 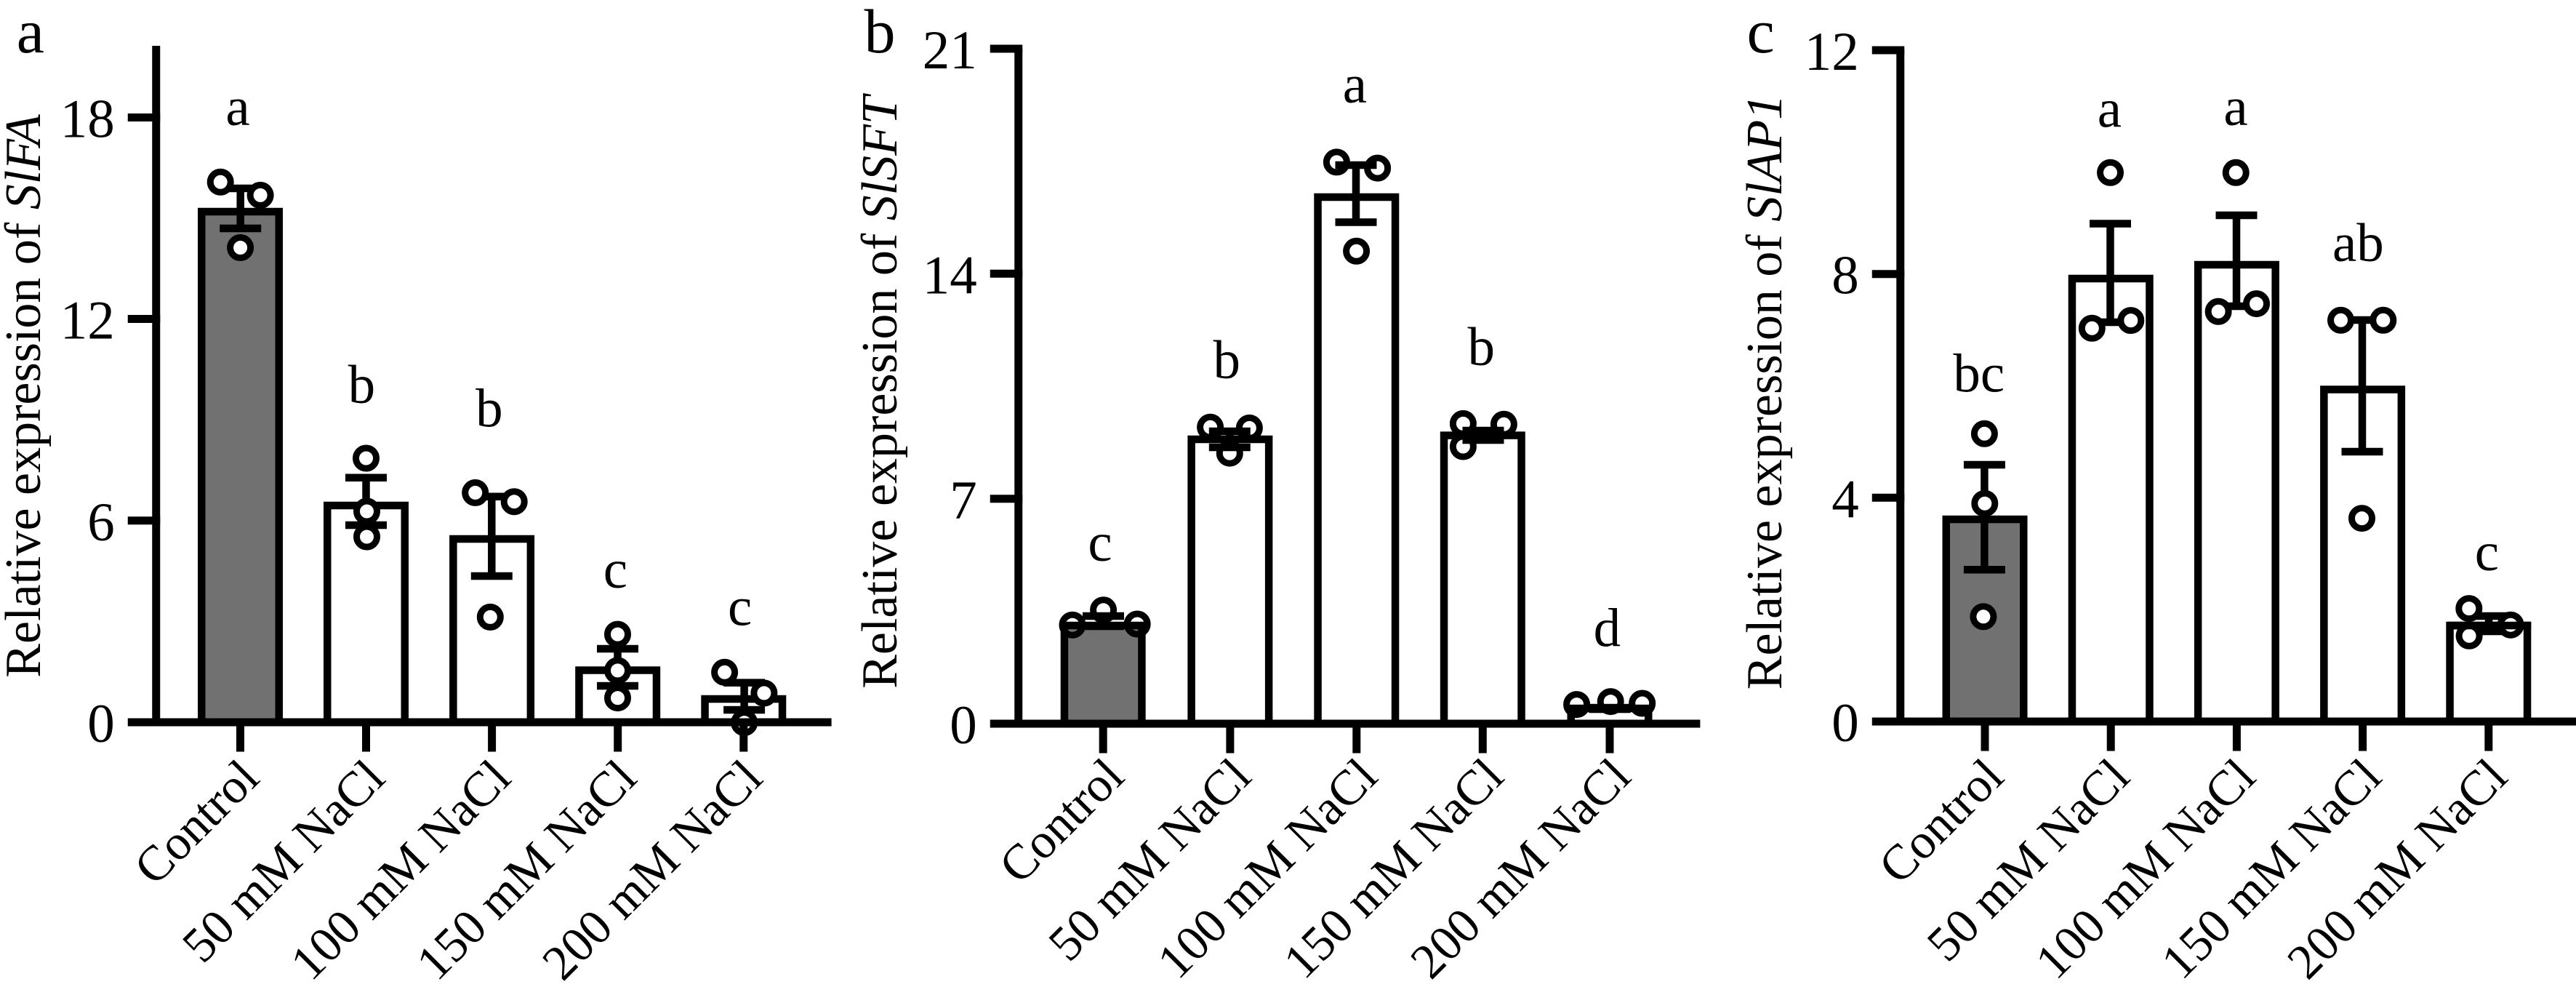 I want to click on svg-text: 18, so click(x=87, y=119).